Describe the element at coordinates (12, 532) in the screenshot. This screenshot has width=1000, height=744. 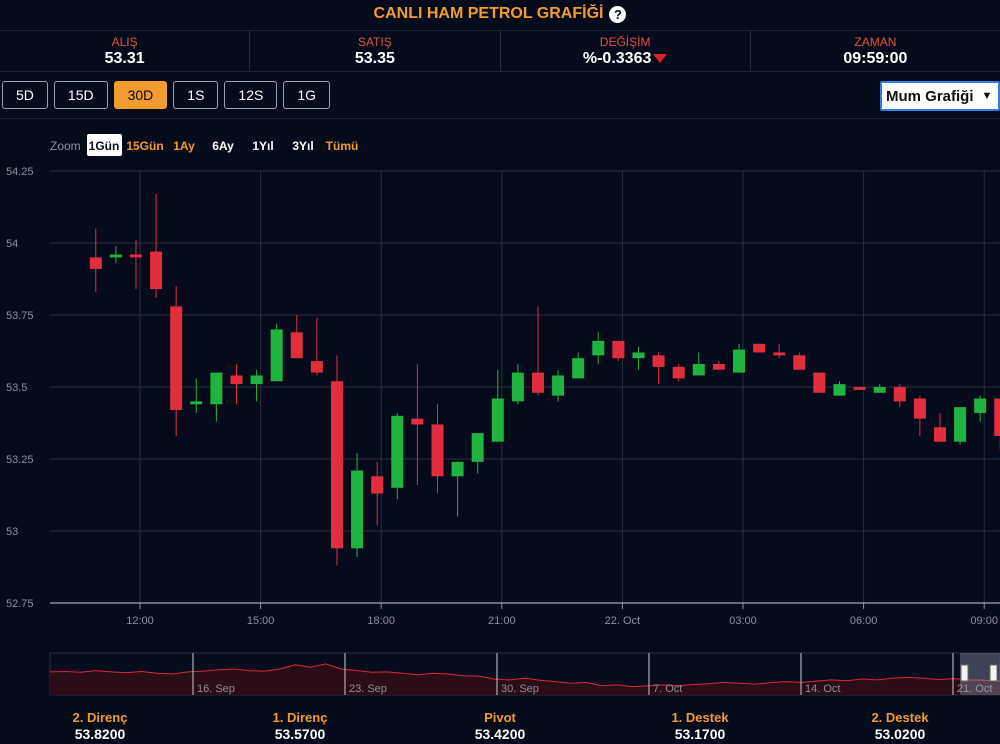
I see `y-tick-label: 53` at that location.